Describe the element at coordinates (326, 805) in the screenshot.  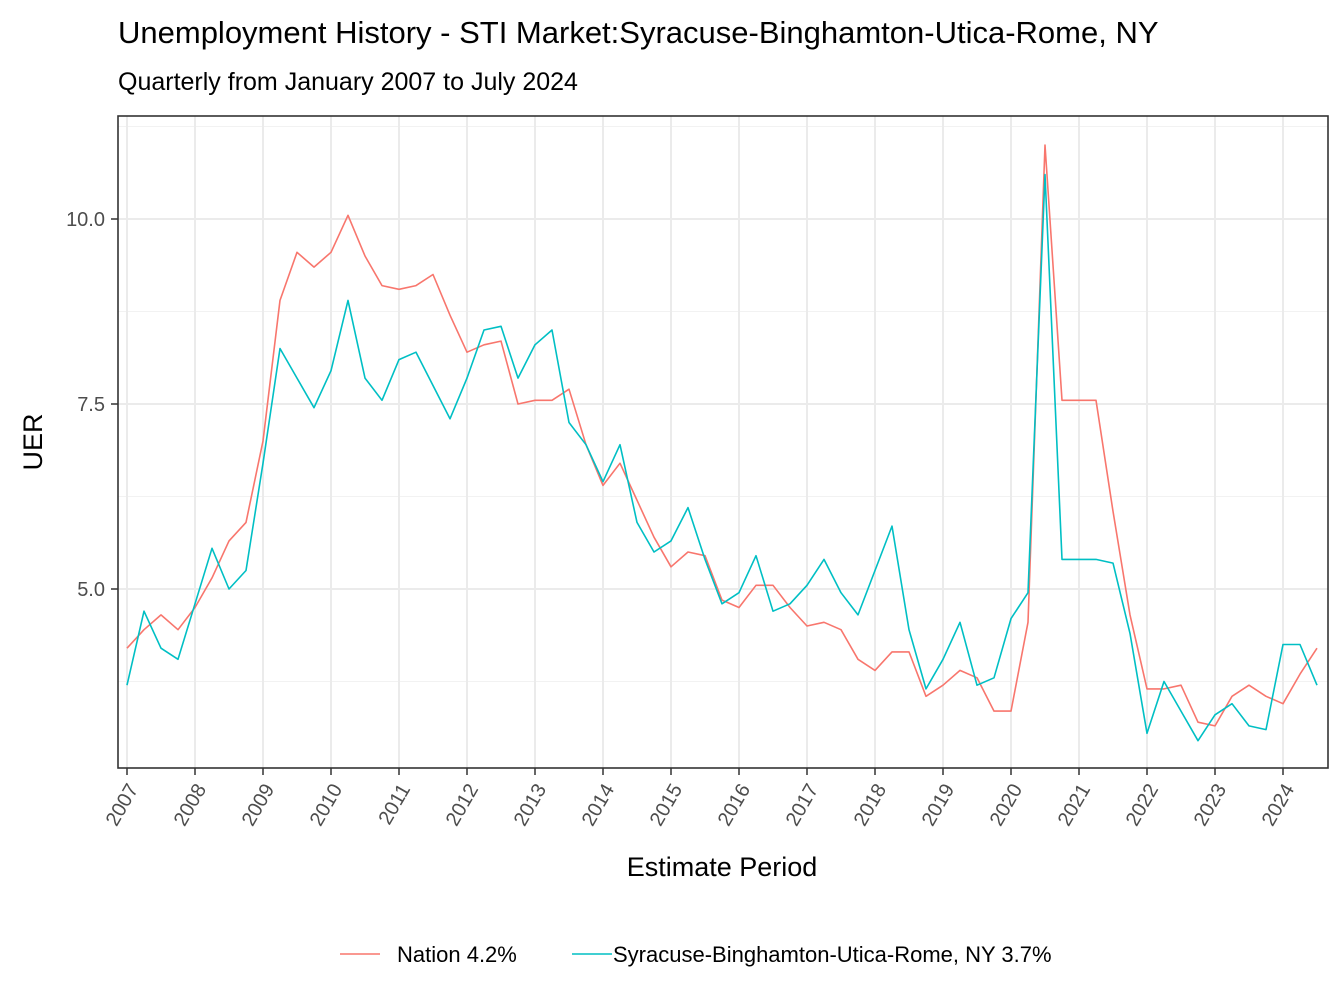
I see `x-tick-label: 2010` at that location.